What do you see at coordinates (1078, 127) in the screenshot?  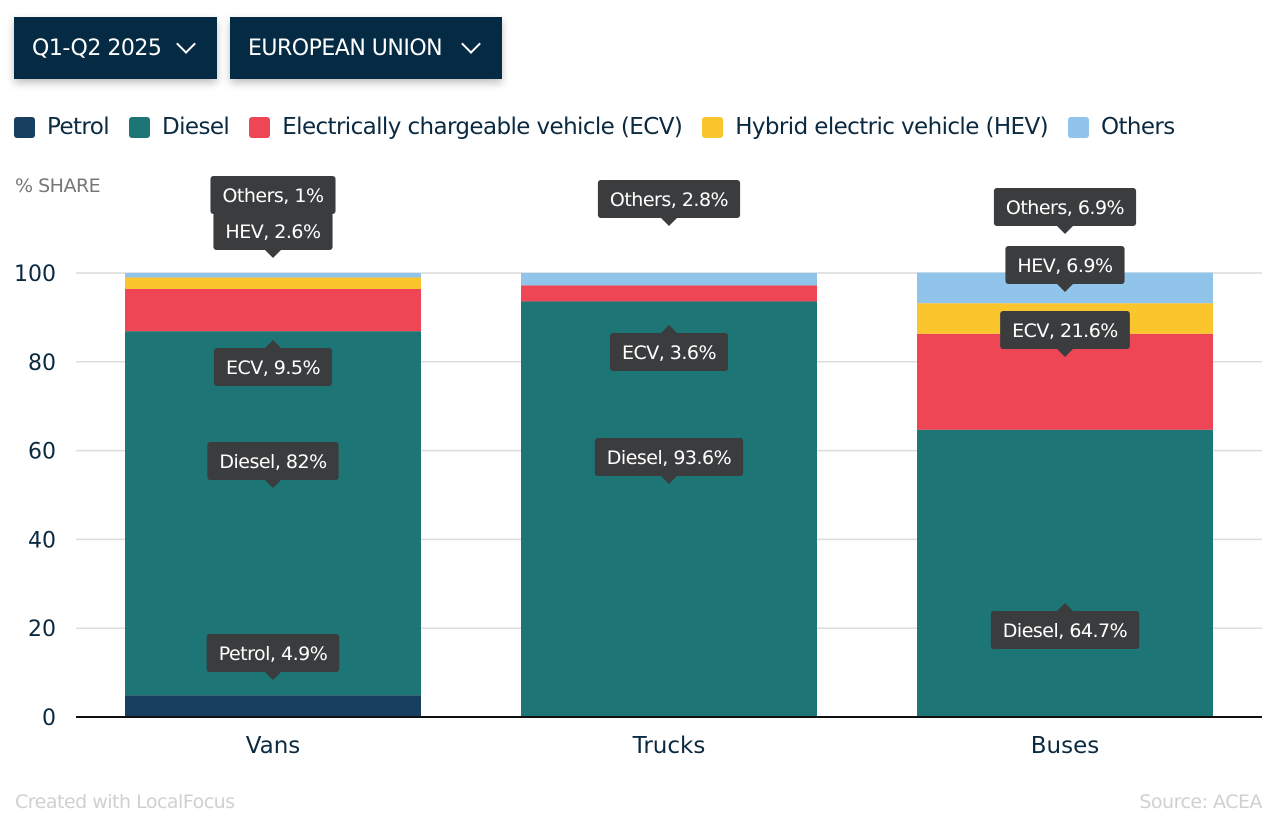 I see `legend-swatch-others` at bounding box center [1078, 127].